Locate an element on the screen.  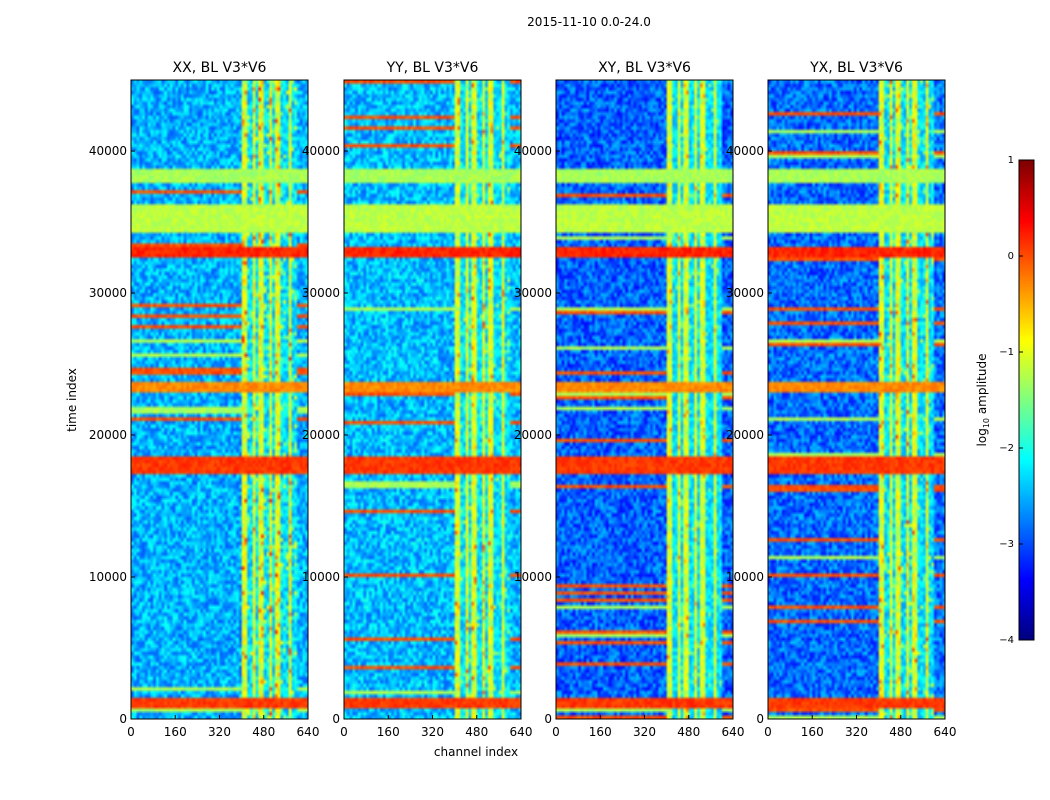
colorbar-label: log10 amplitude is located at coordinates (983, 400).